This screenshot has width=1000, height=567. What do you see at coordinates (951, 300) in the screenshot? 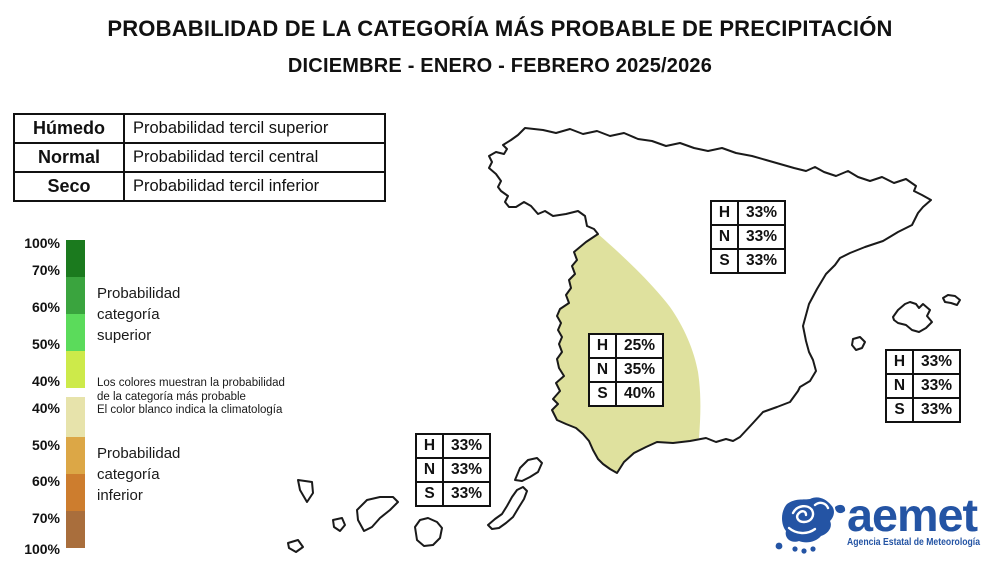
I see `menorca-island` at bounding box center [951, 300].